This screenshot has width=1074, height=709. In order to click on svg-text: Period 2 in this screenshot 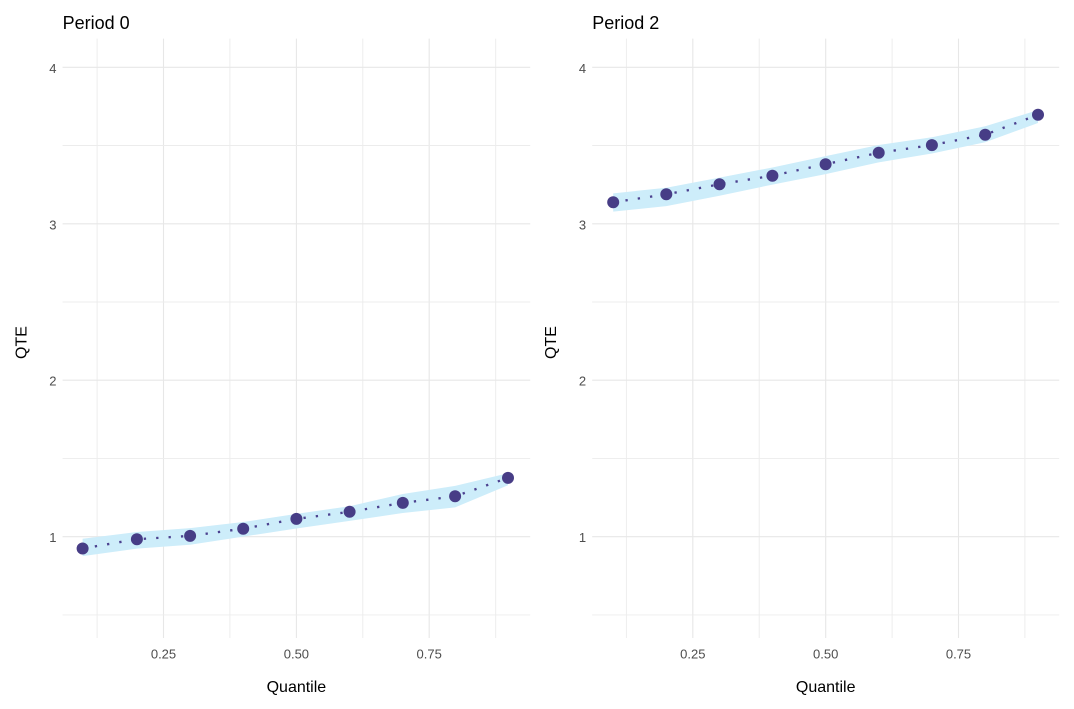, I will do `click(625, 23)`.